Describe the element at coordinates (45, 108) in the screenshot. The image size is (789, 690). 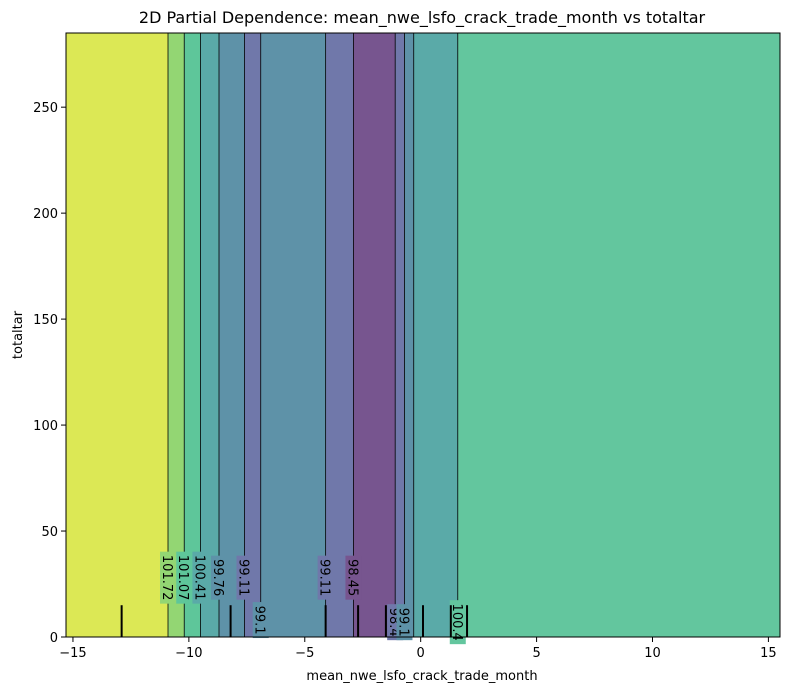
I see `y-tick-label: 250` at that location.